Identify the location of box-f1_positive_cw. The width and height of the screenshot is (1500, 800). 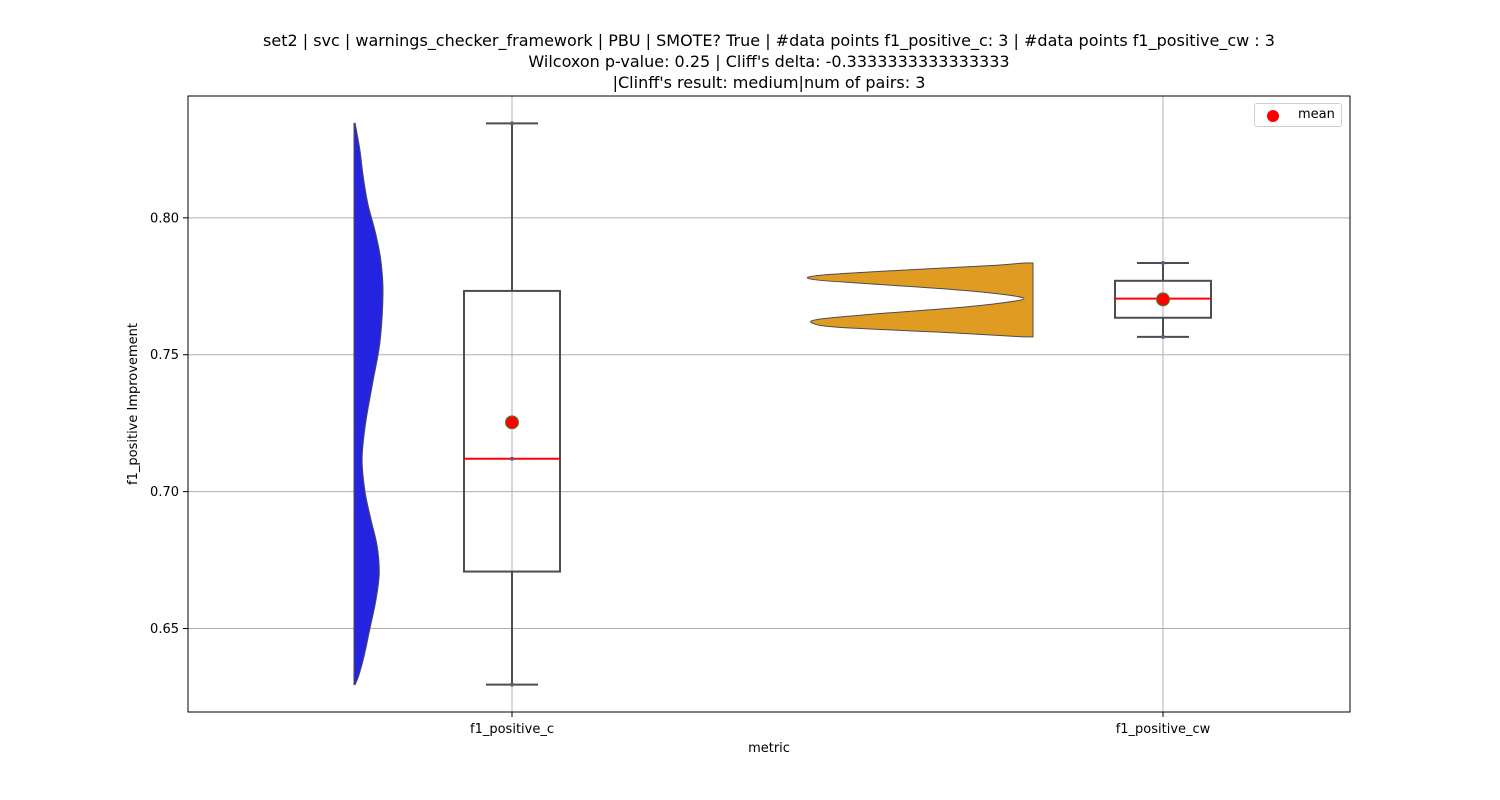
(1163, 300).